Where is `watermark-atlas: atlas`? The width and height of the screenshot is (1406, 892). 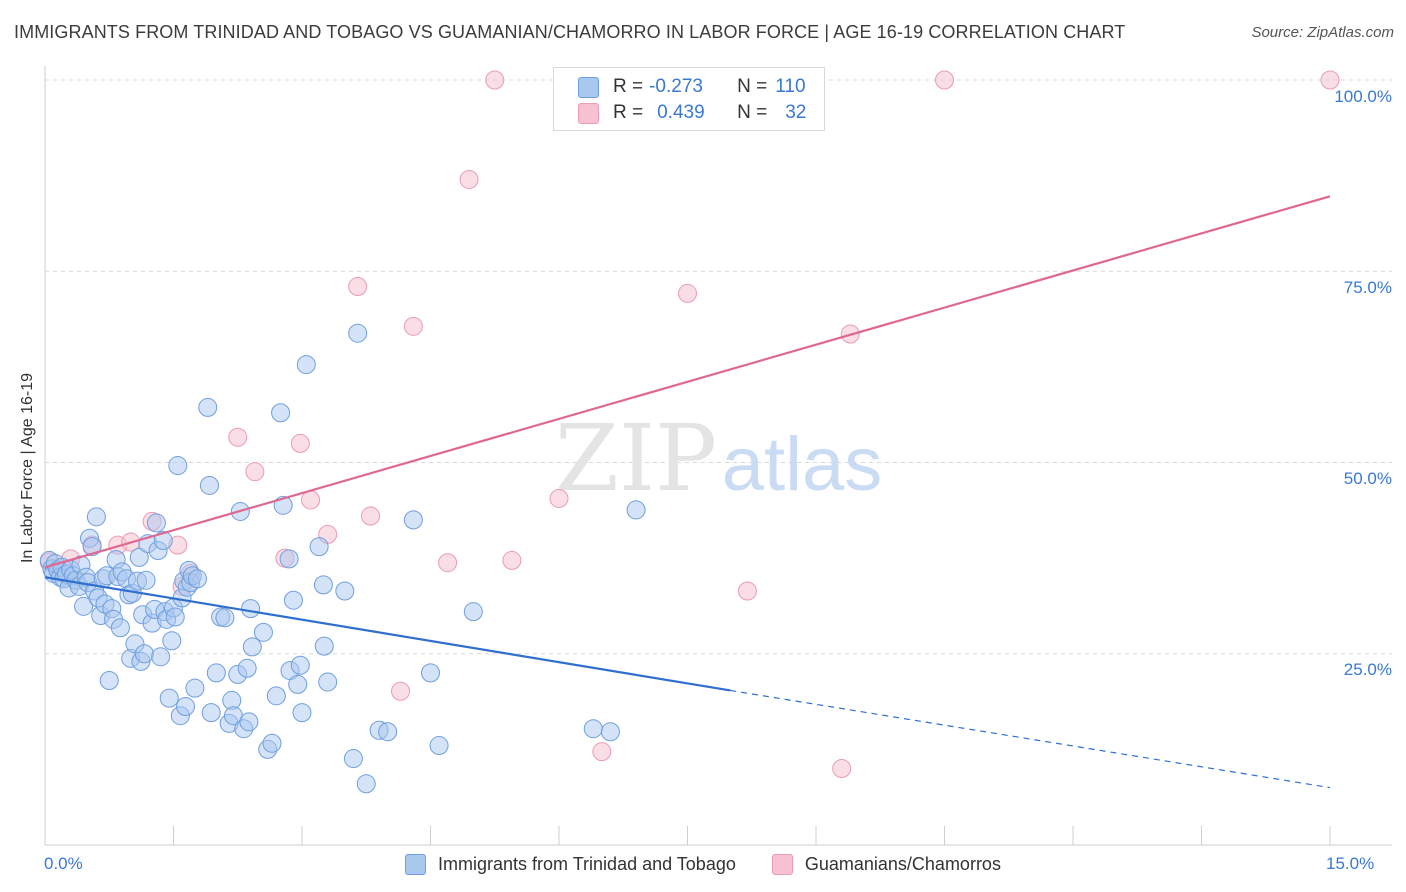
watermark-atlas: atlas is located at coordinates (802, 464).